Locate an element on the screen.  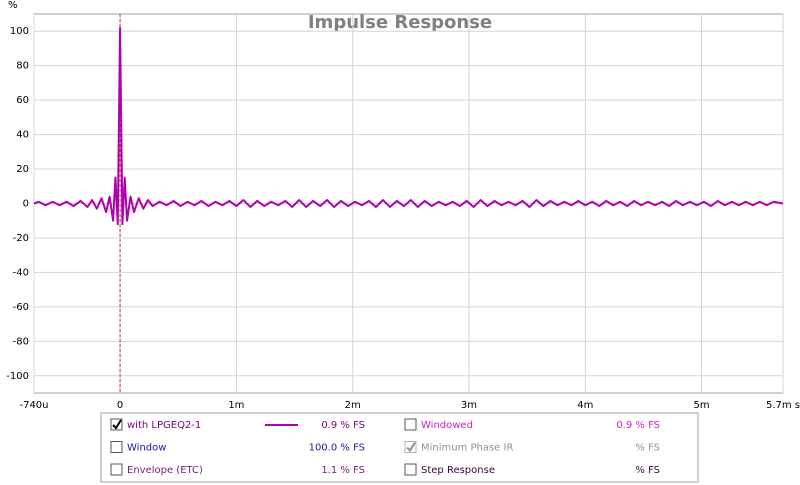
x-tick-label: 2m is located at coordinates (353, 405).